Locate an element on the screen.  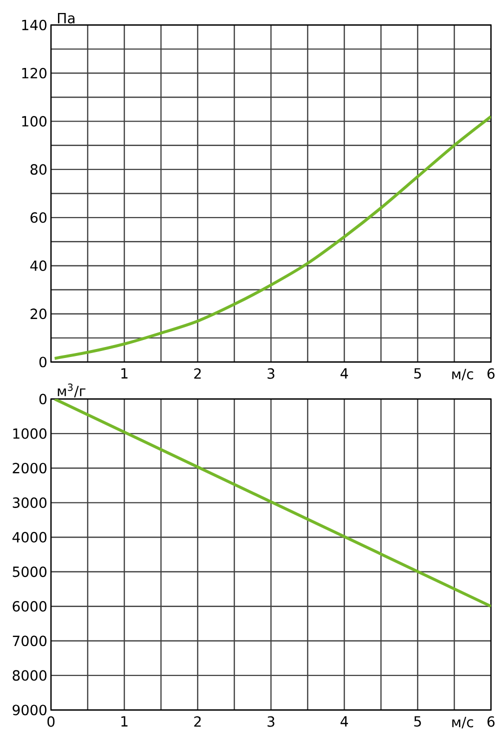
y-tick-label: 120 is located at coordinates (34, 73).